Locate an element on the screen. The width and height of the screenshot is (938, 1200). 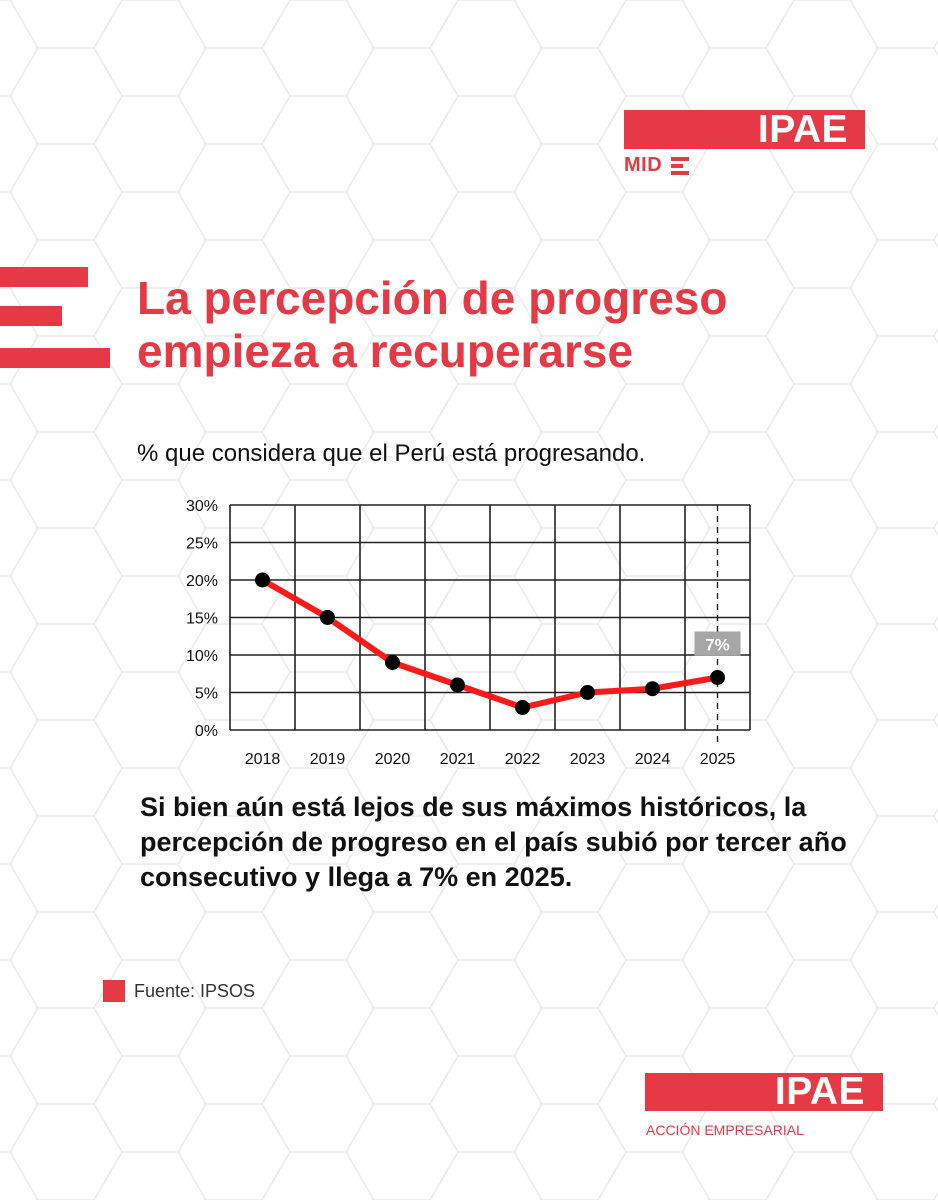
y-tick-label: 30% is located at coordinates (202, 506).